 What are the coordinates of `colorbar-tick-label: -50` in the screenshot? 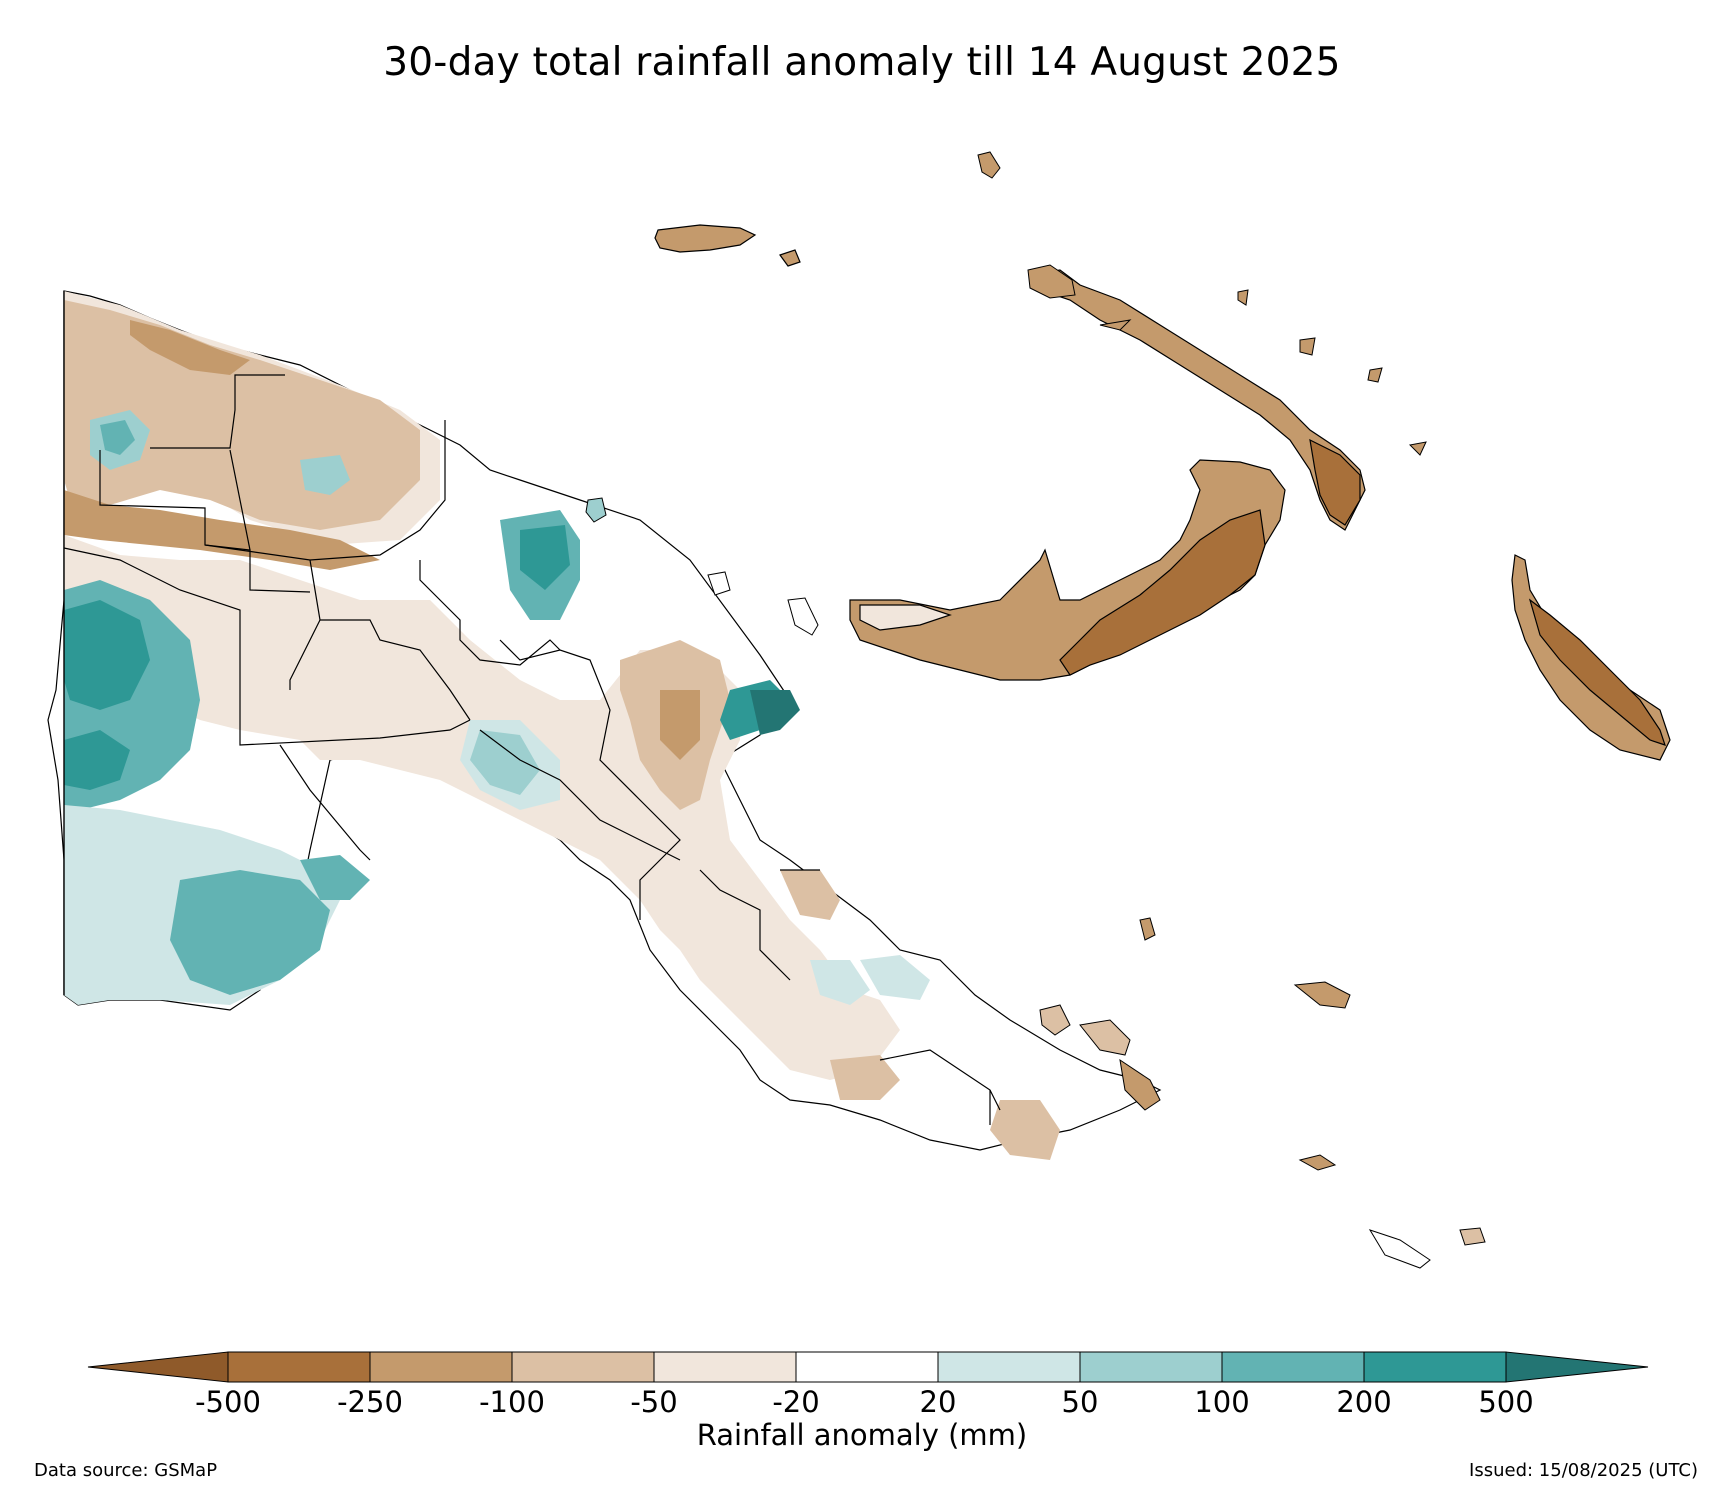 It's located at (654, 1402).